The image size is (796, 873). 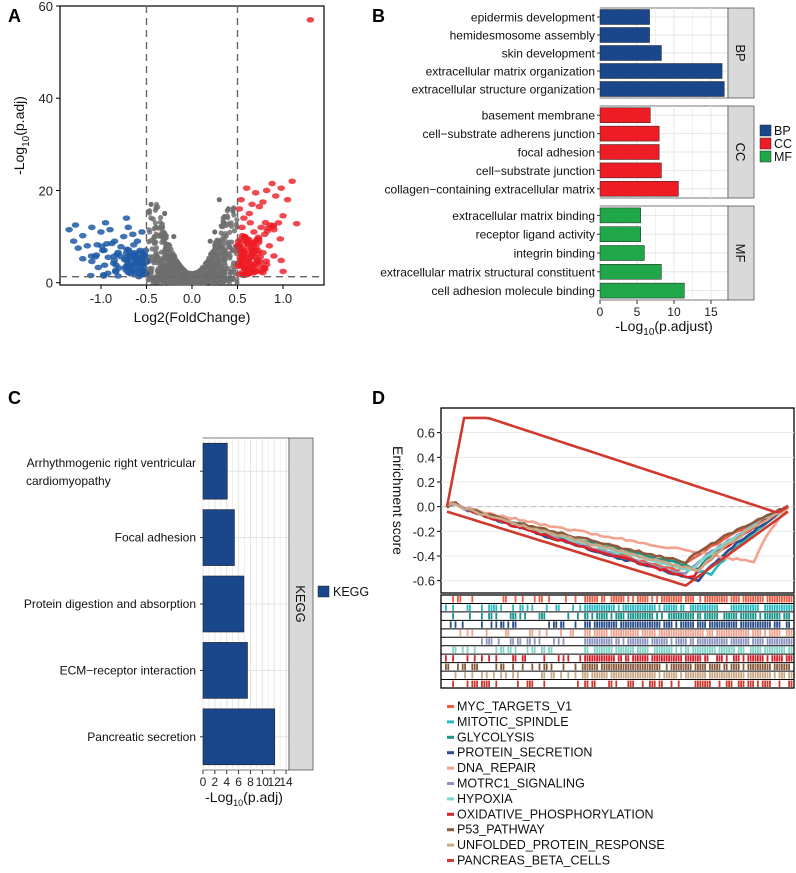 I want to click on x-tick-label: 8, so click(x=250, y=782).